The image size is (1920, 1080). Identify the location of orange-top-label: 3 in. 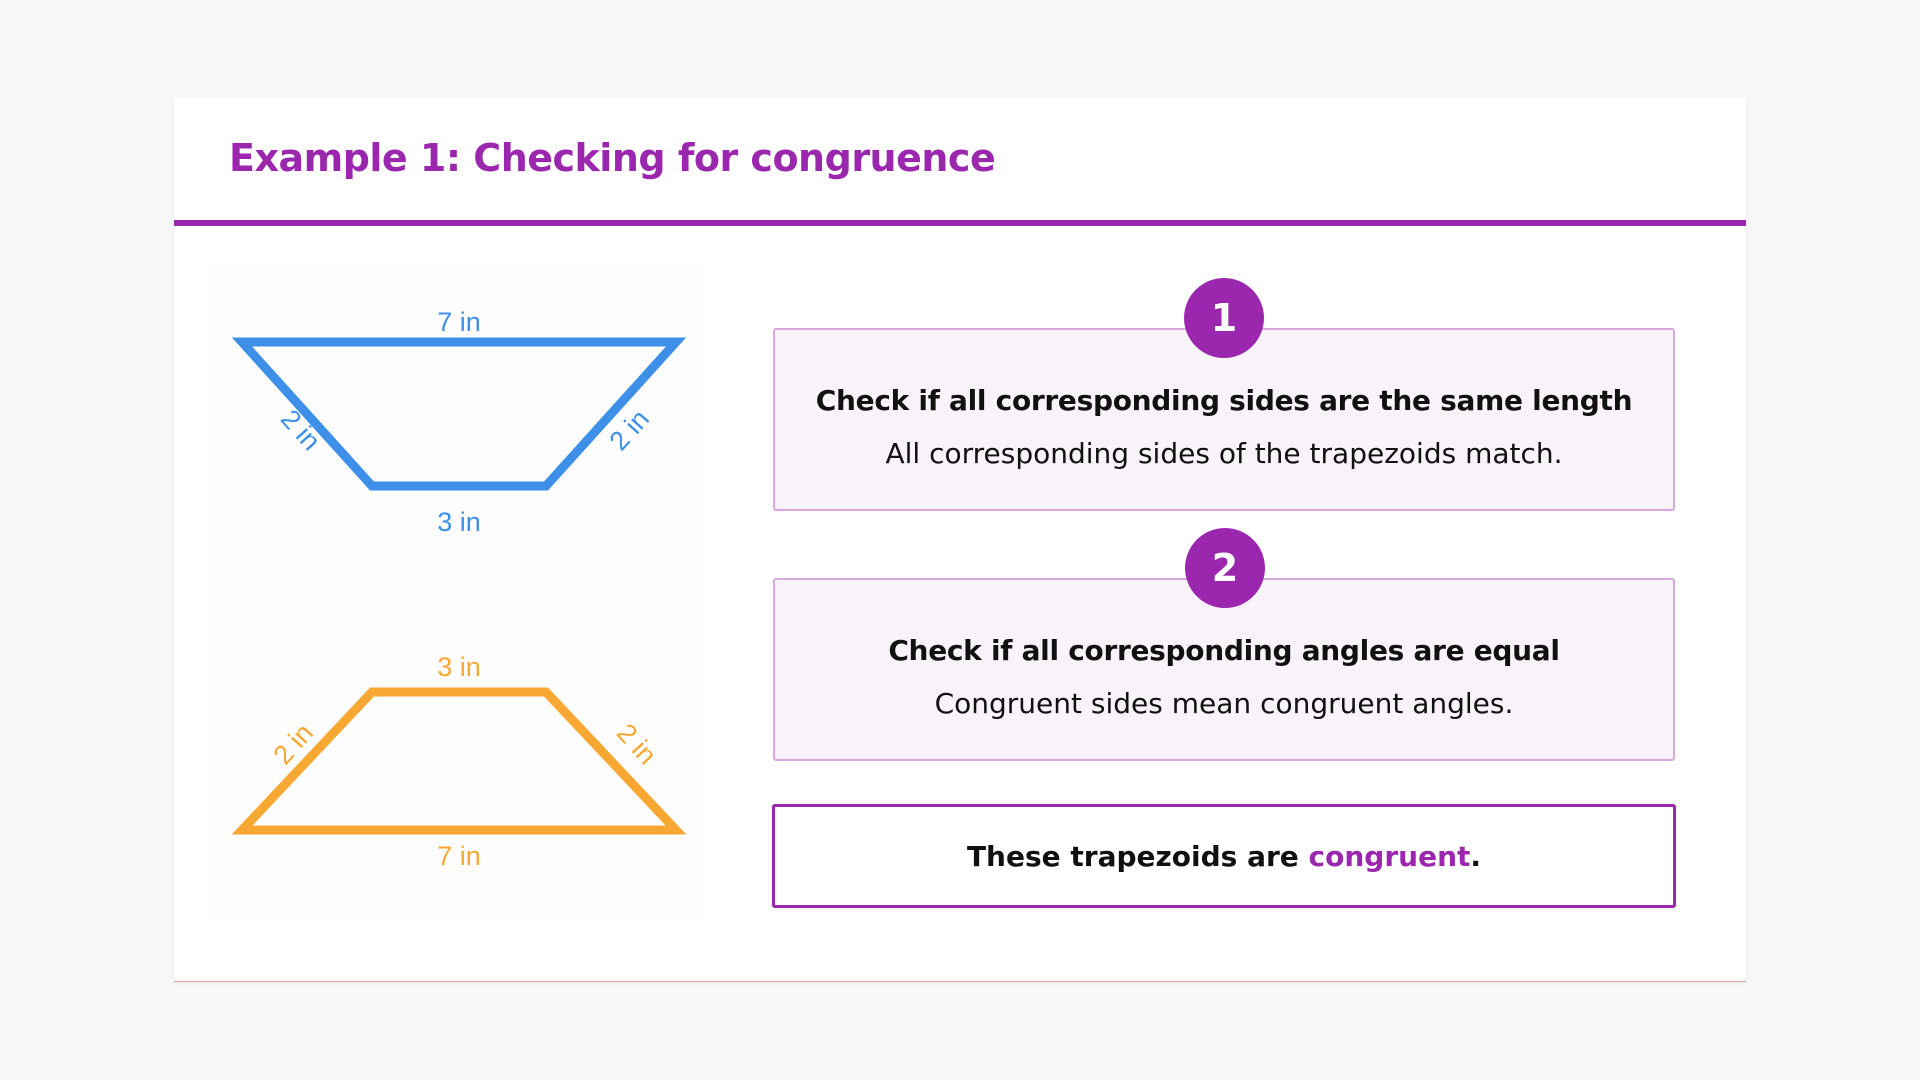
(459, 667).